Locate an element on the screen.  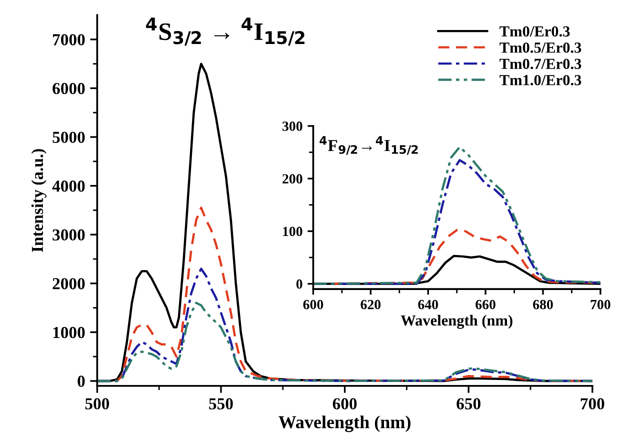
y-tick-label: 5000 is located at coordinates (68, 137).